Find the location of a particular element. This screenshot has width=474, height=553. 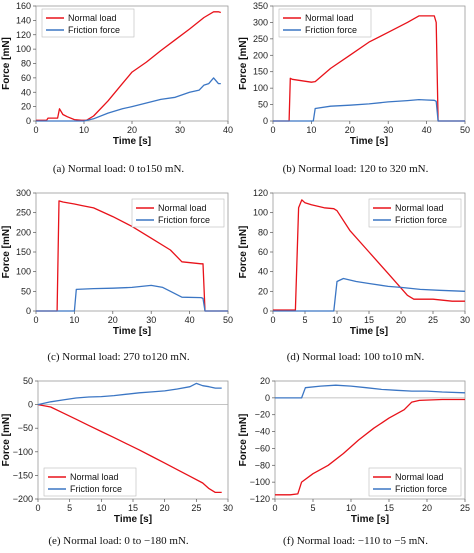

y-tick-label: −200 is located at coordinates (23, 499).